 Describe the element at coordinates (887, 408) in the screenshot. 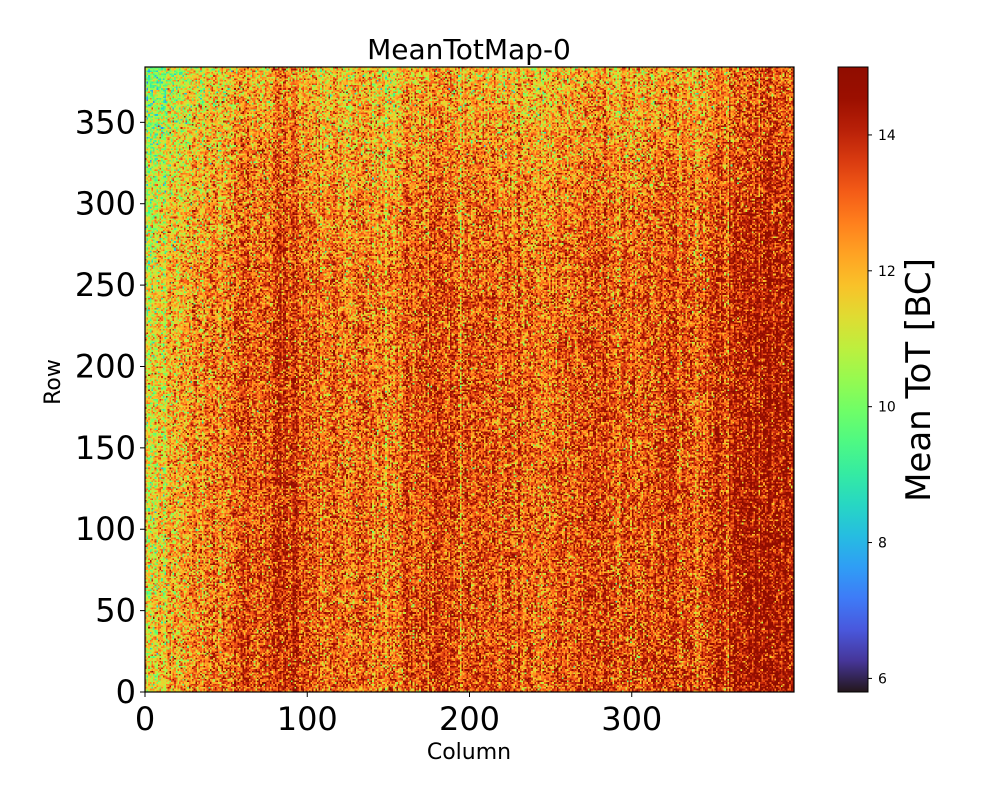

I see `colorbar-tick-label: 10` at that location.